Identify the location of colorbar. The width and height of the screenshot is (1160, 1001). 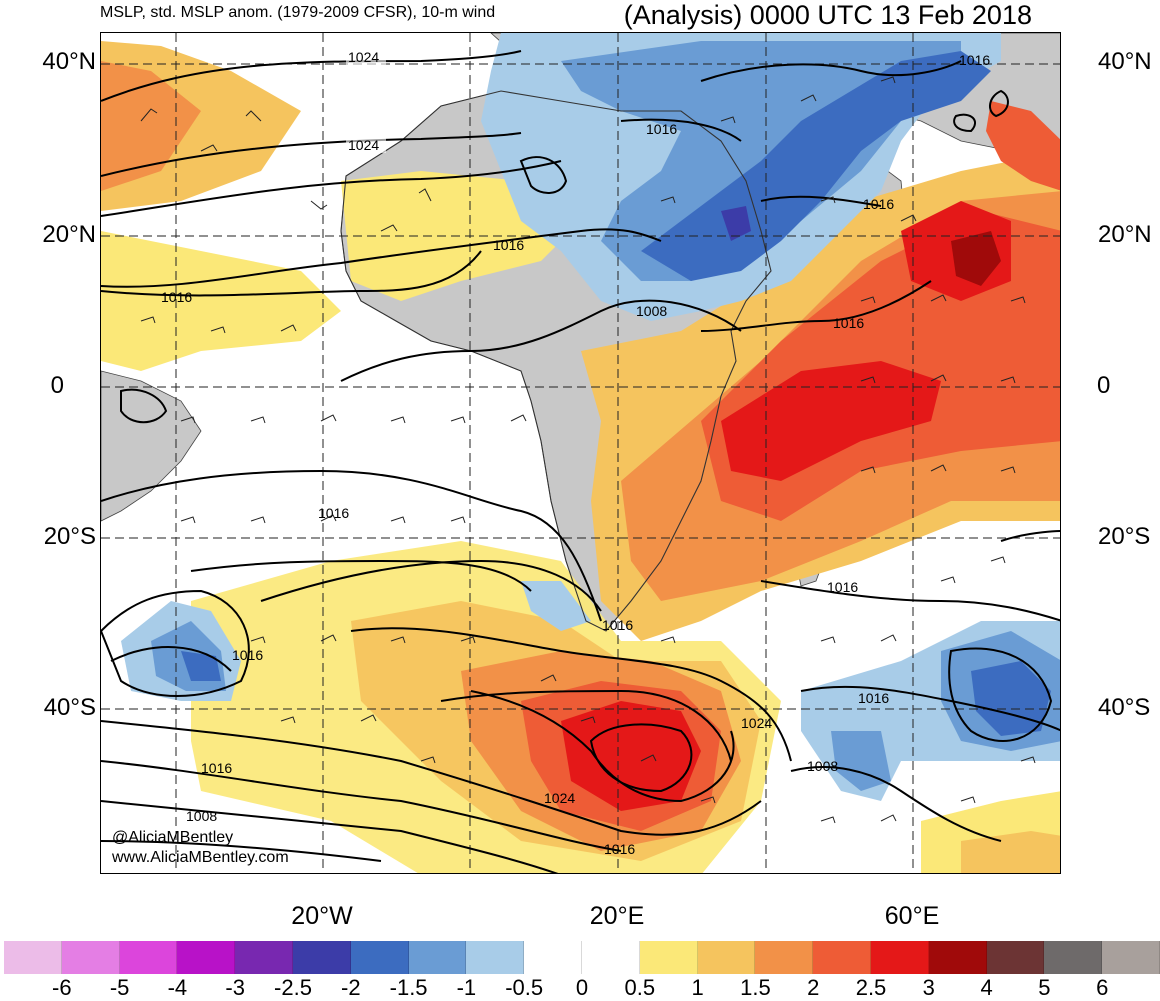
(582, 957).